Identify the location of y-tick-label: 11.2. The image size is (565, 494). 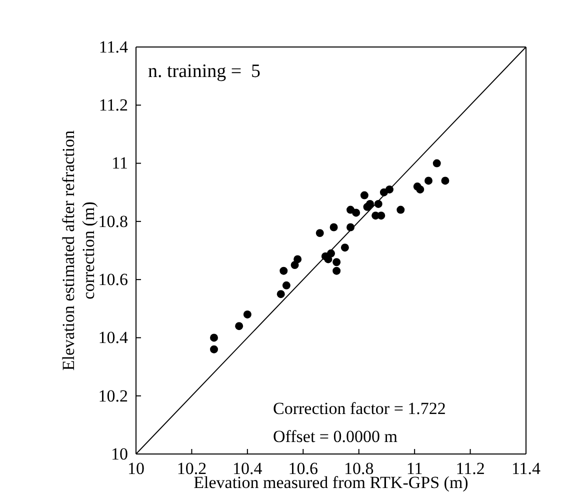
(113, 105).